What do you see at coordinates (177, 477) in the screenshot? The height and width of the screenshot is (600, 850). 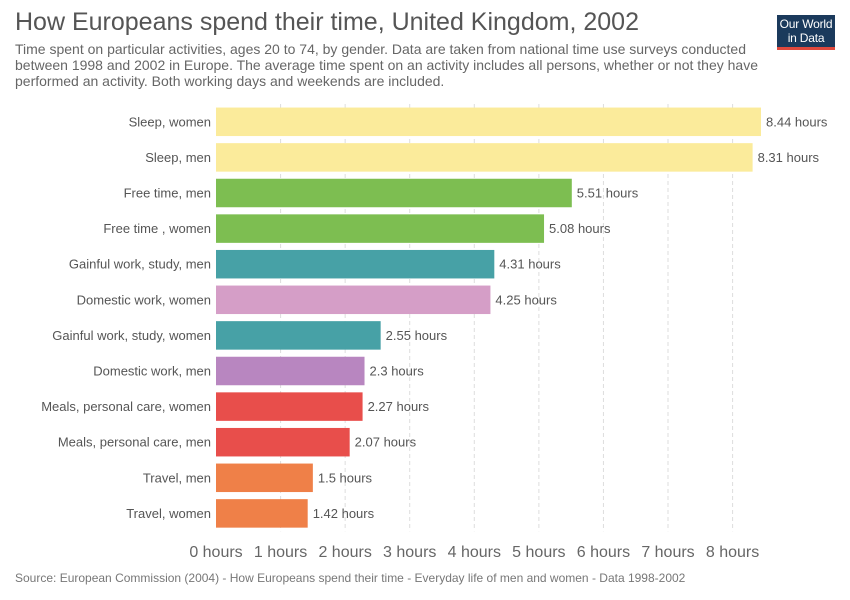 I see `category-label: Travel, men` at bounding box center [177, 477].